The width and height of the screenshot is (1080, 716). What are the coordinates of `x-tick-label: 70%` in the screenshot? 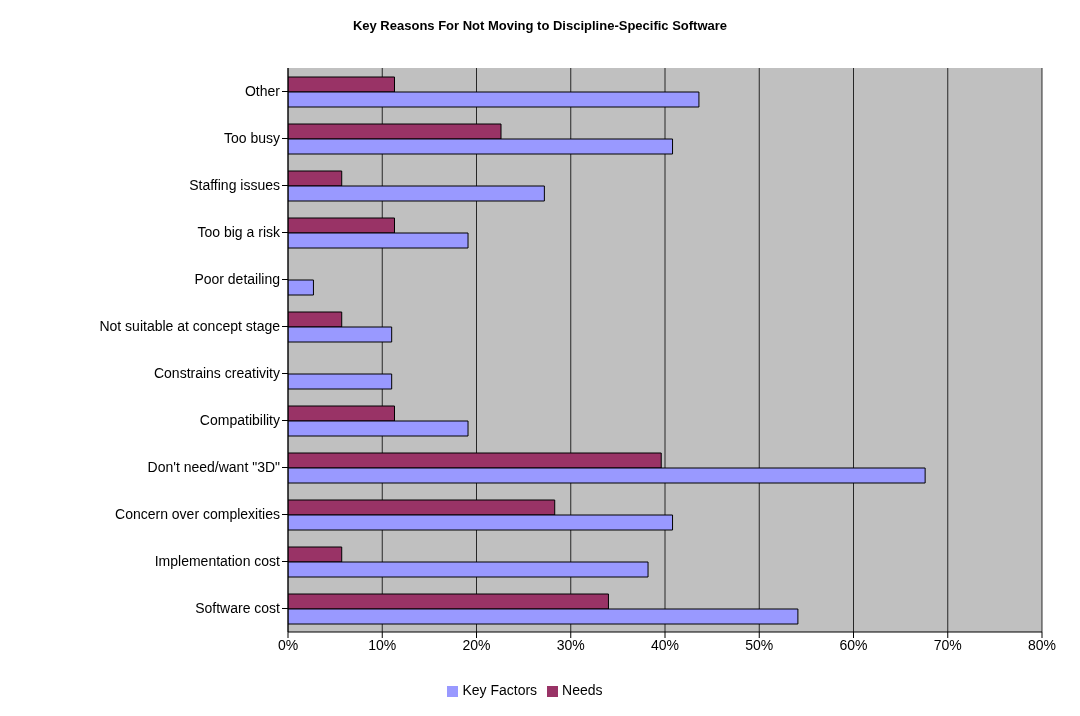 It's located at (947, 644).